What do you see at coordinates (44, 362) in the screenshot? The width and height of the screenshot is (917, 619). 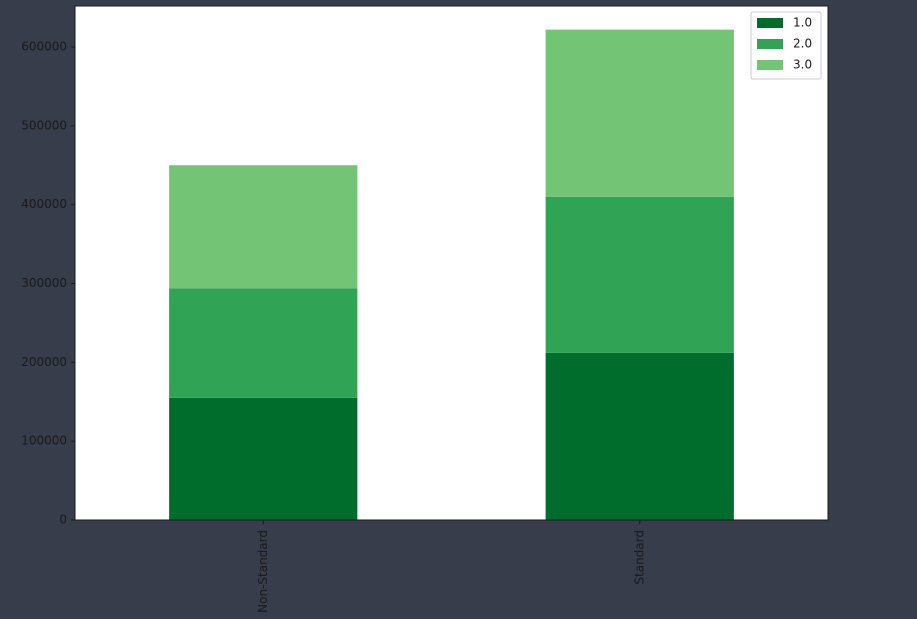 I see `y-tick-label: 200000` at bounding box center [44, 362].